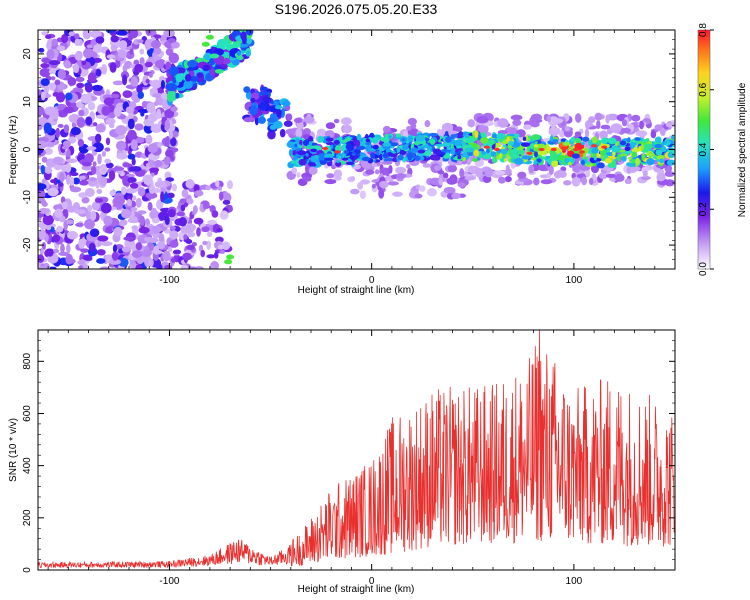  Describe the element at coordinates (27, 102) in the screenshot. I see `y-tick-label: 10` at that location.